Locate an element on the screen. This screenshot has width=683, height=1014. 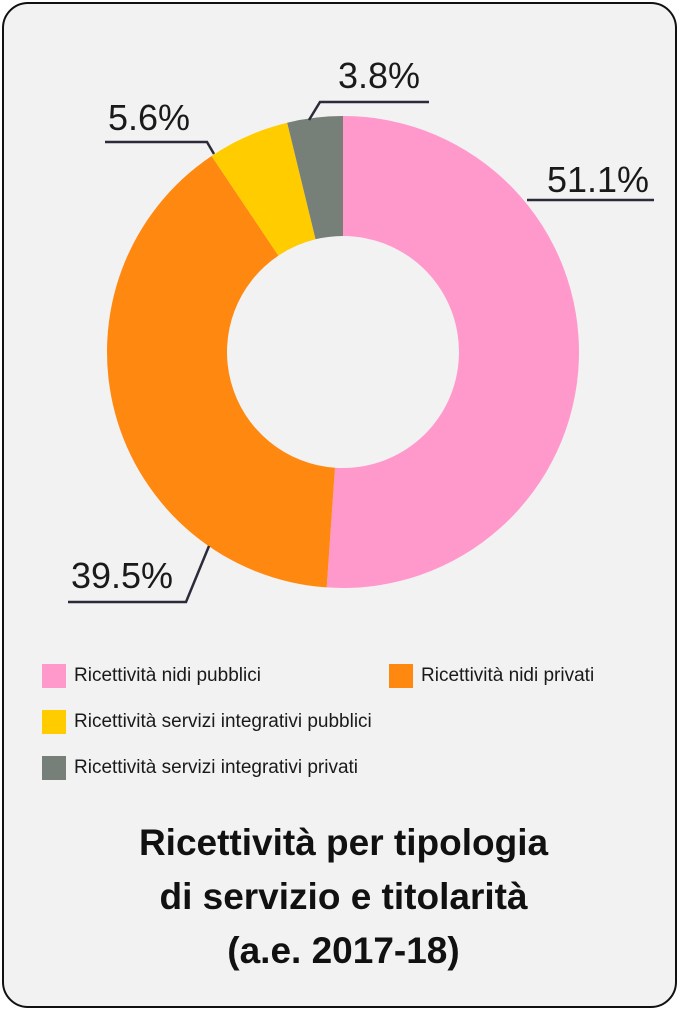
data-label-nidi-privati: 39.5% is located at coordinates (122, 575).